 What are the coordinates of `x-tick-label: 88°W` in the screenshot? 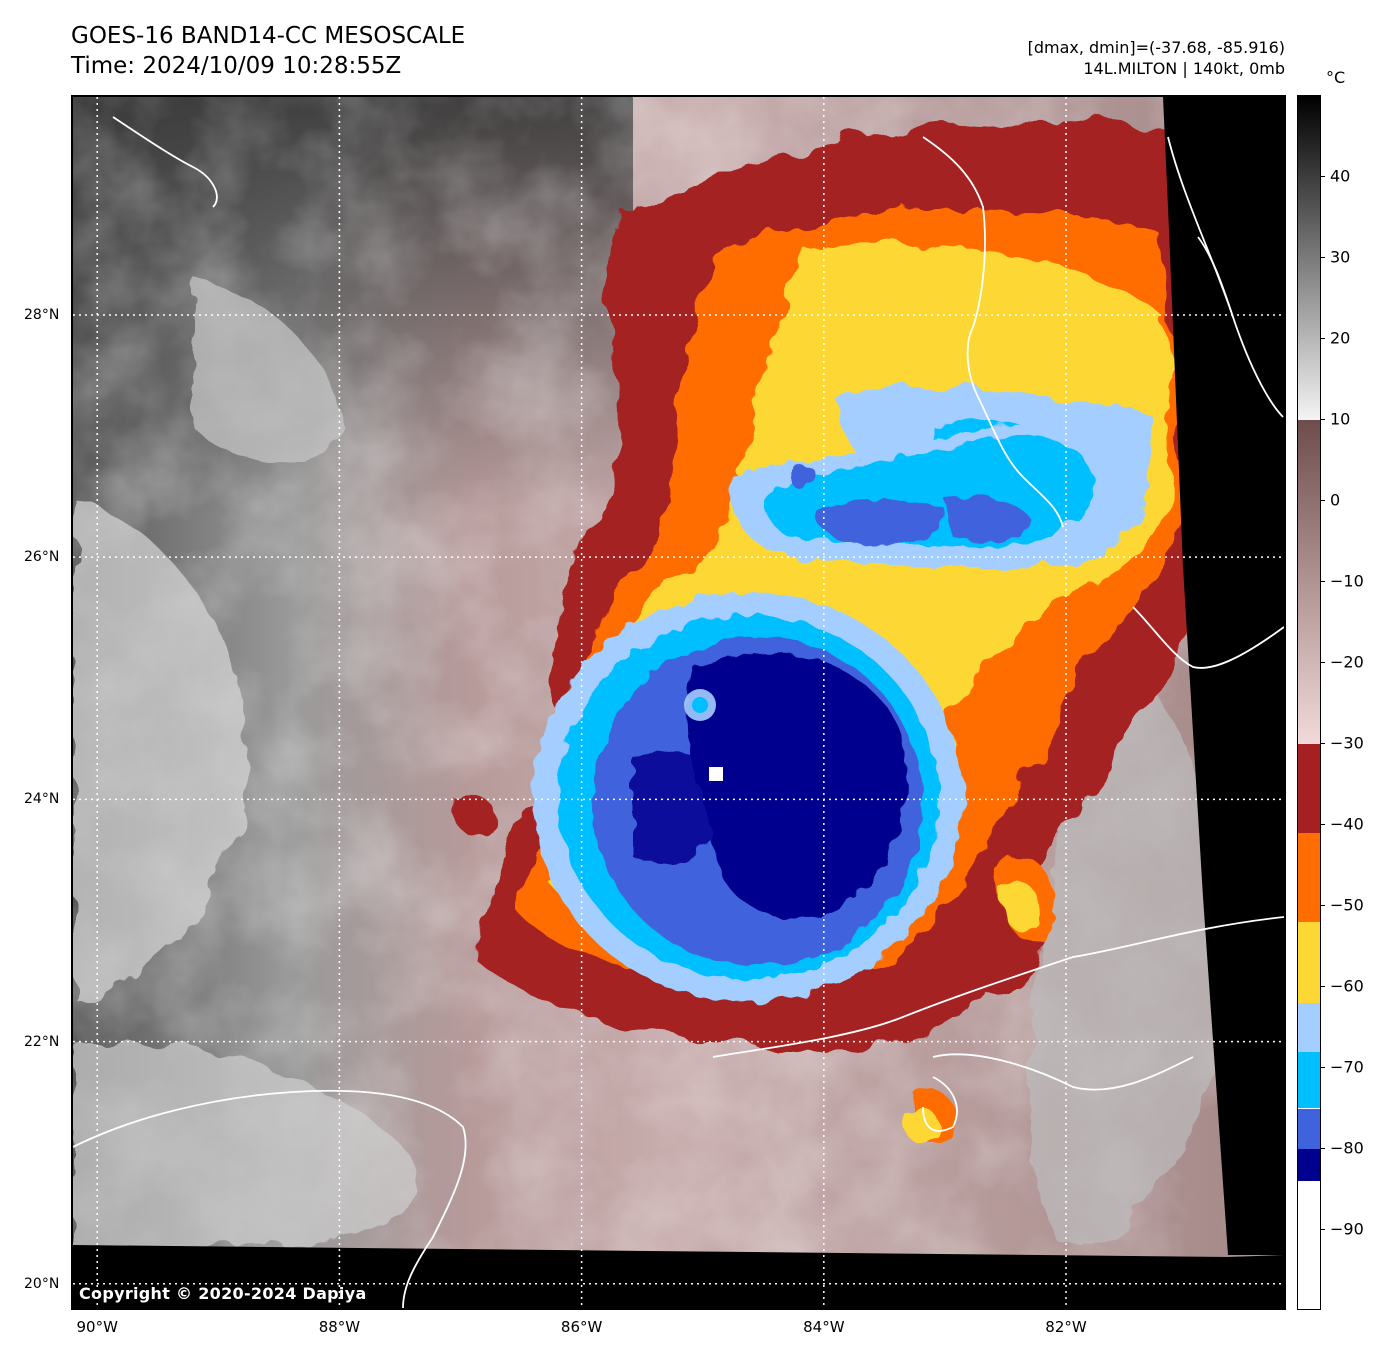 It's located at (339, 1327).